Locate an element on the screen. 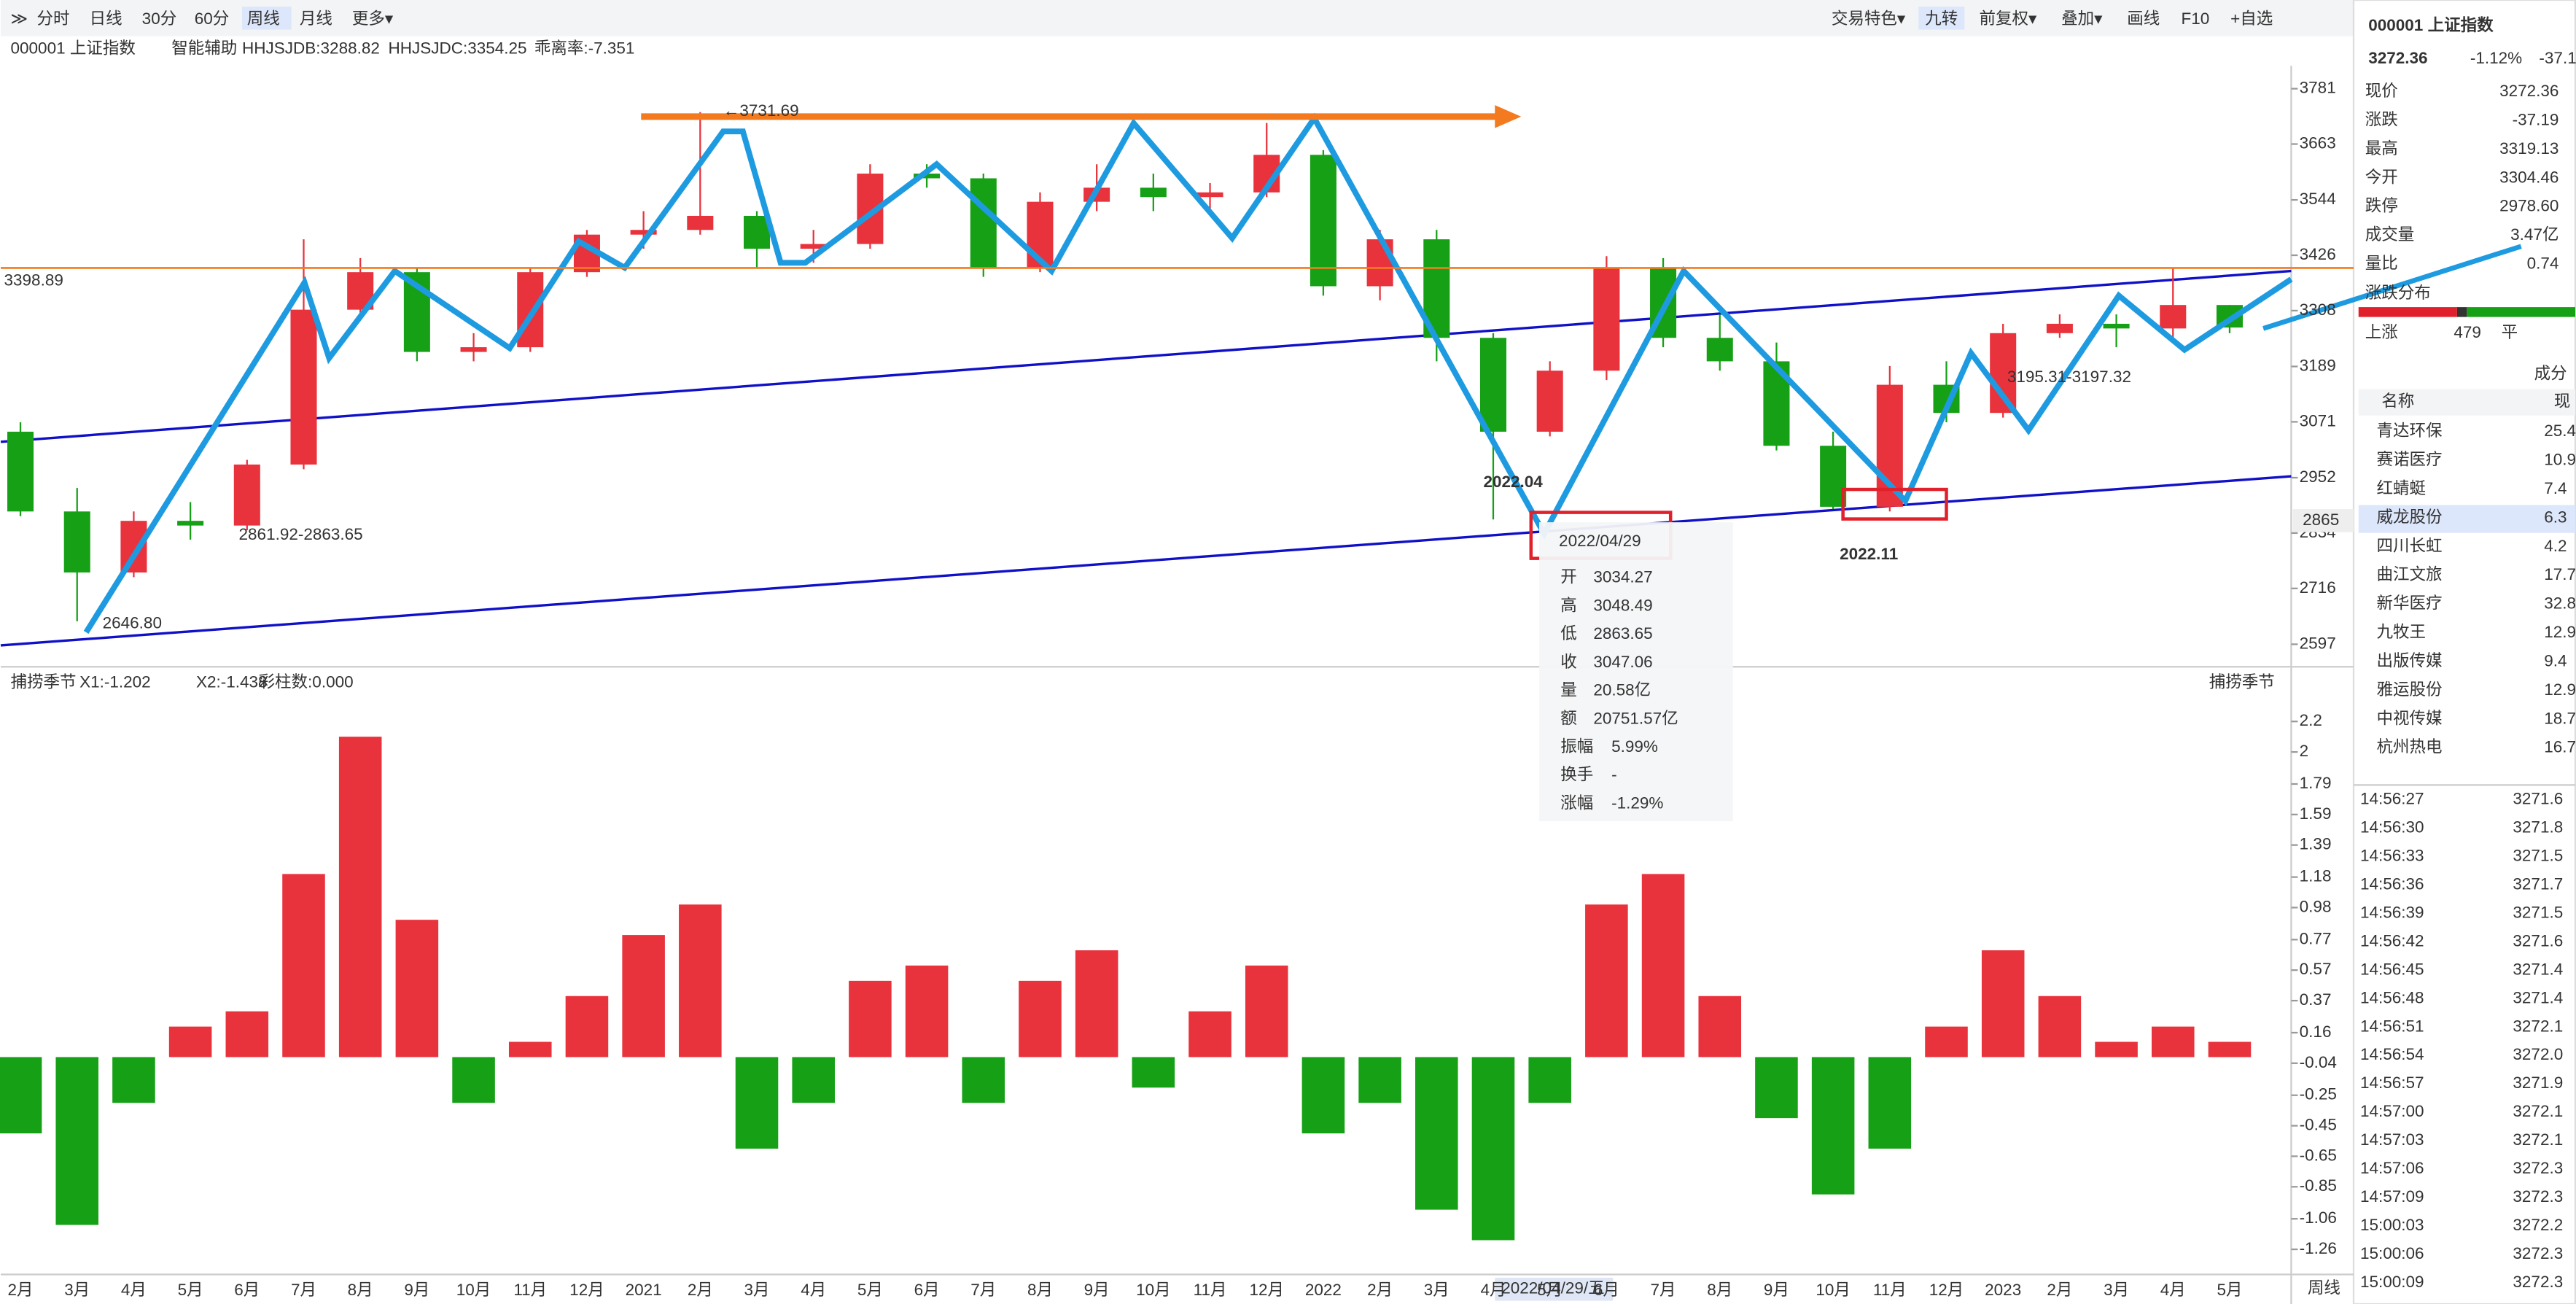 The width and height of the screenshot is (2576, 1304). y-tick-label: 3663 is located at coordinates (2318, 142).